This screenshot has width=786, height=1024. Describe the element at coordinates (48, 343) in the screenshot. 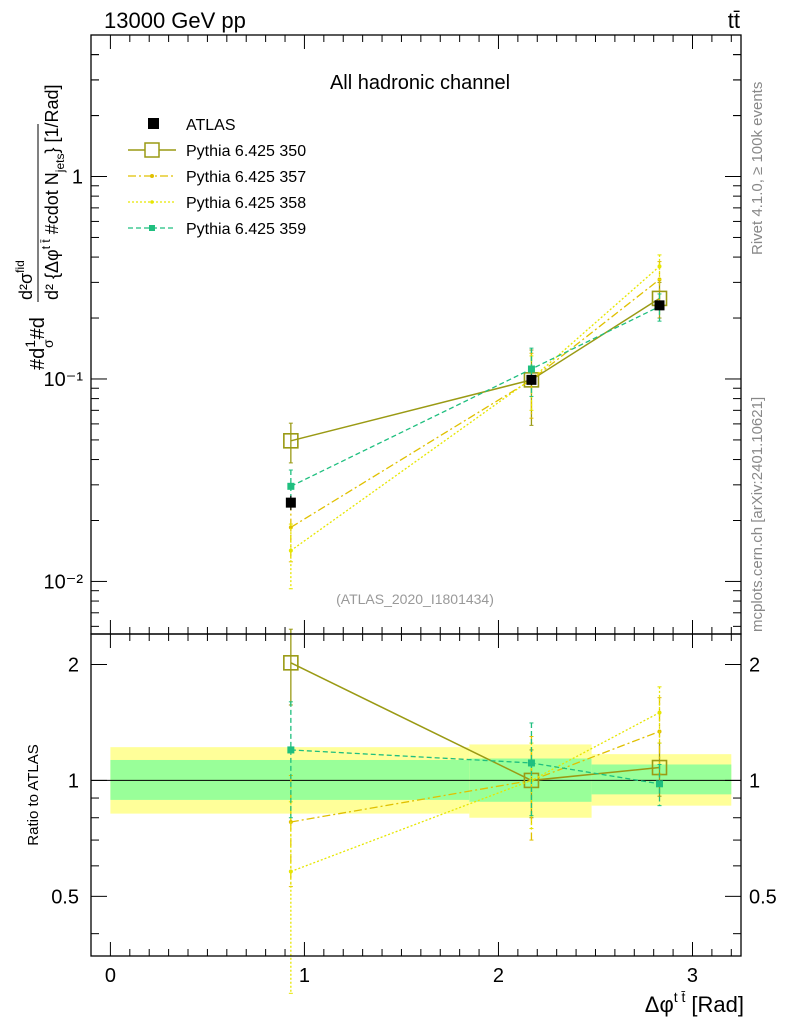

I see `ylabel-part-c: σ` at that location.